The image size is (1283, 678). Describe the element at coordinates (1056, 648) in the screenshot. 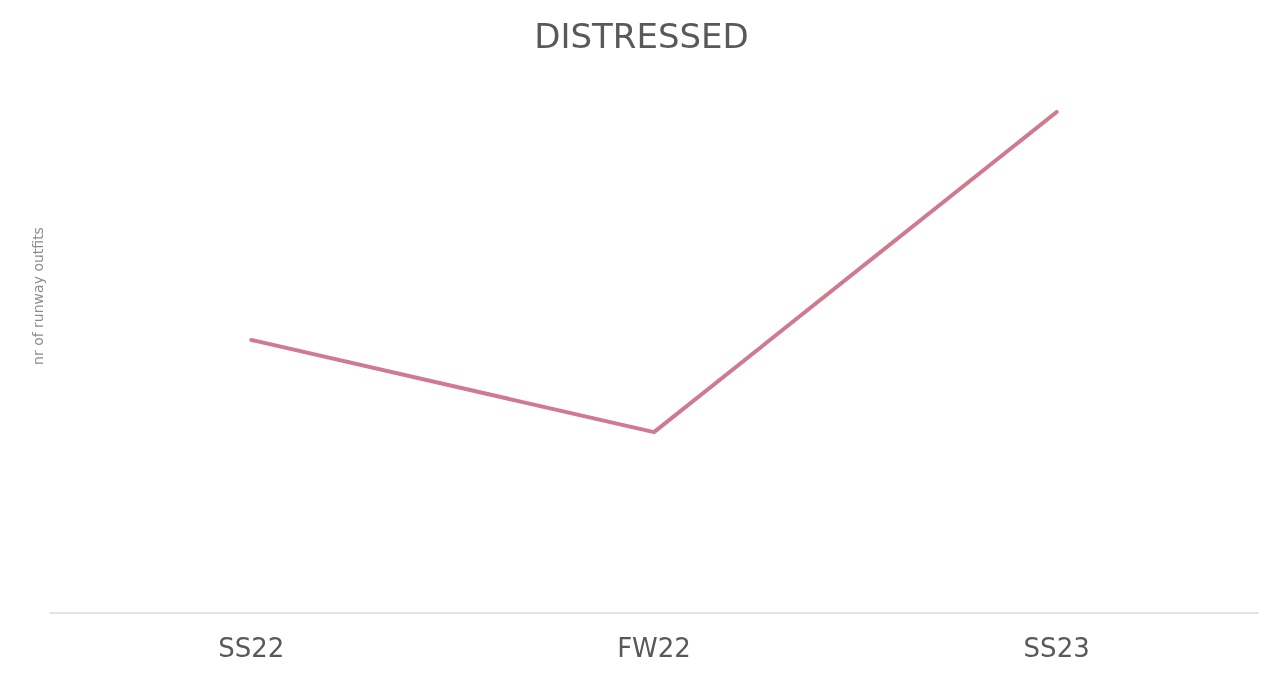

I see `x-tick-label: SS23` at that location.